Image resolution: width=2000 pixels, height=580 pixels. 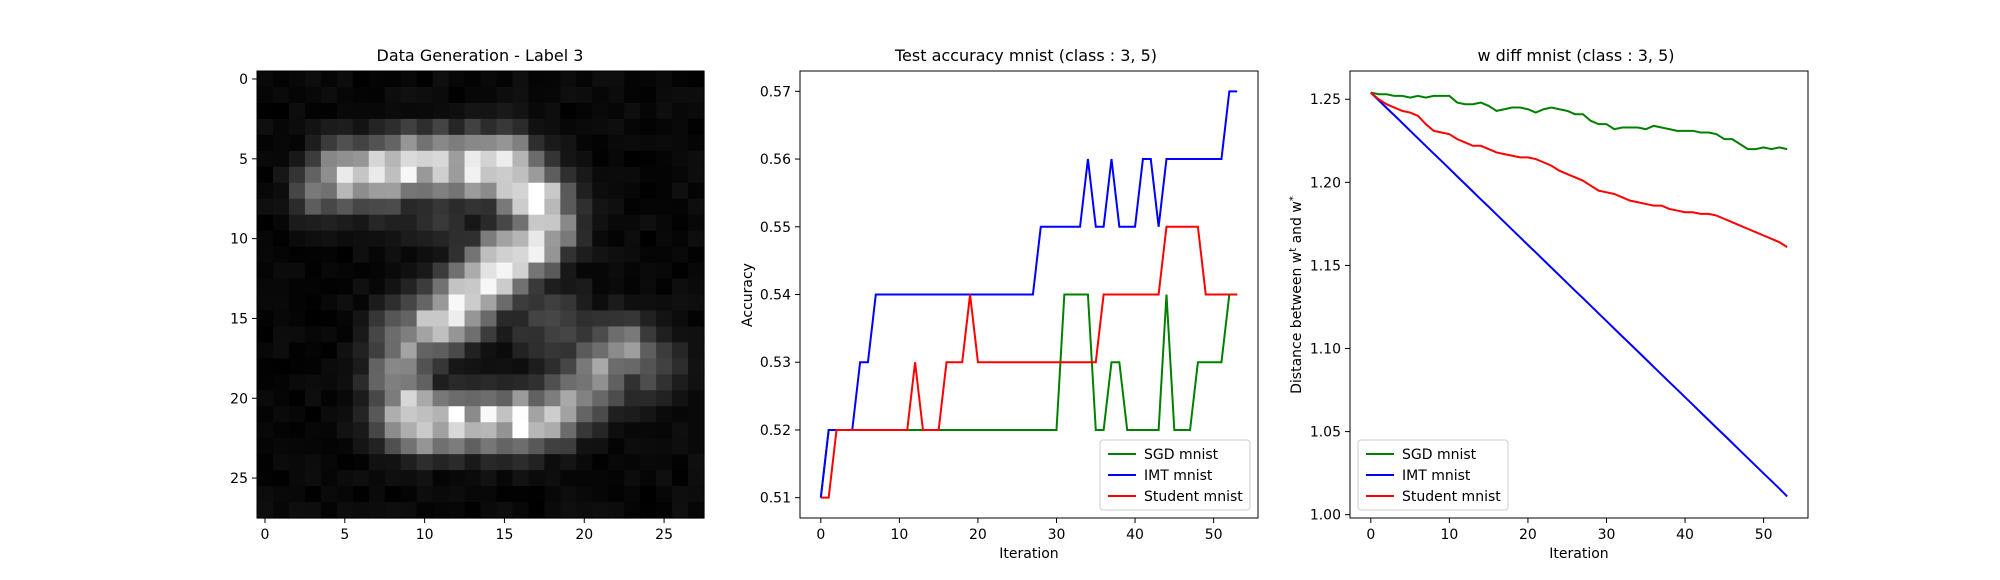 I want to click on accuracy-y-tick-label: 0.57, so click(x=775, y=92).